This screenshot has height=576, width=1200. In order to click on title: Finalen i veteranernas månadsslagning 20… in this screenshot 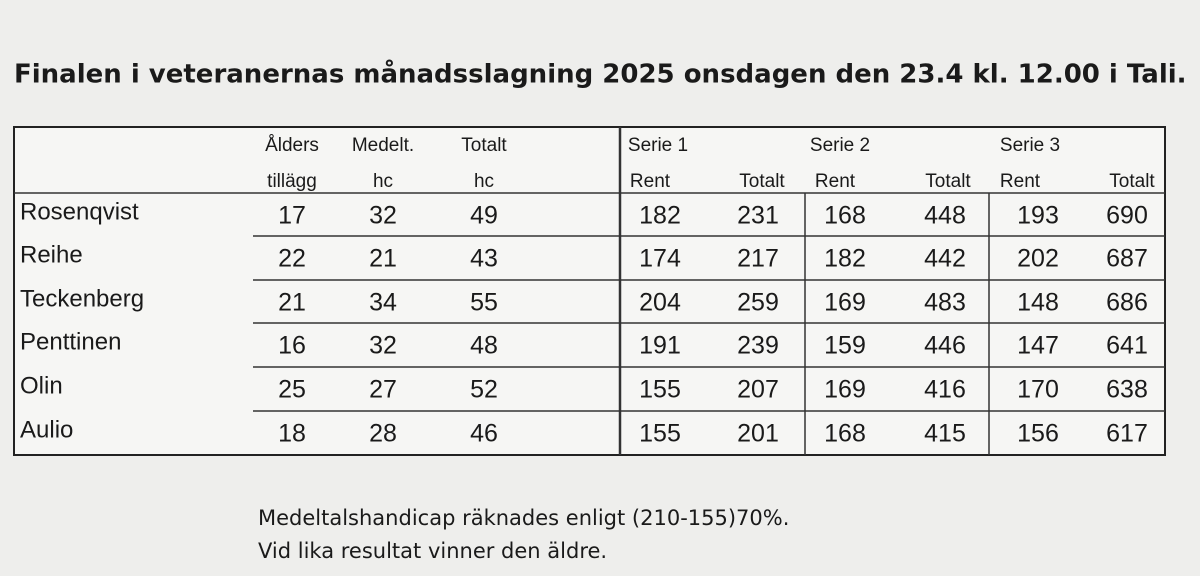, I will do `click(600, 74)`.